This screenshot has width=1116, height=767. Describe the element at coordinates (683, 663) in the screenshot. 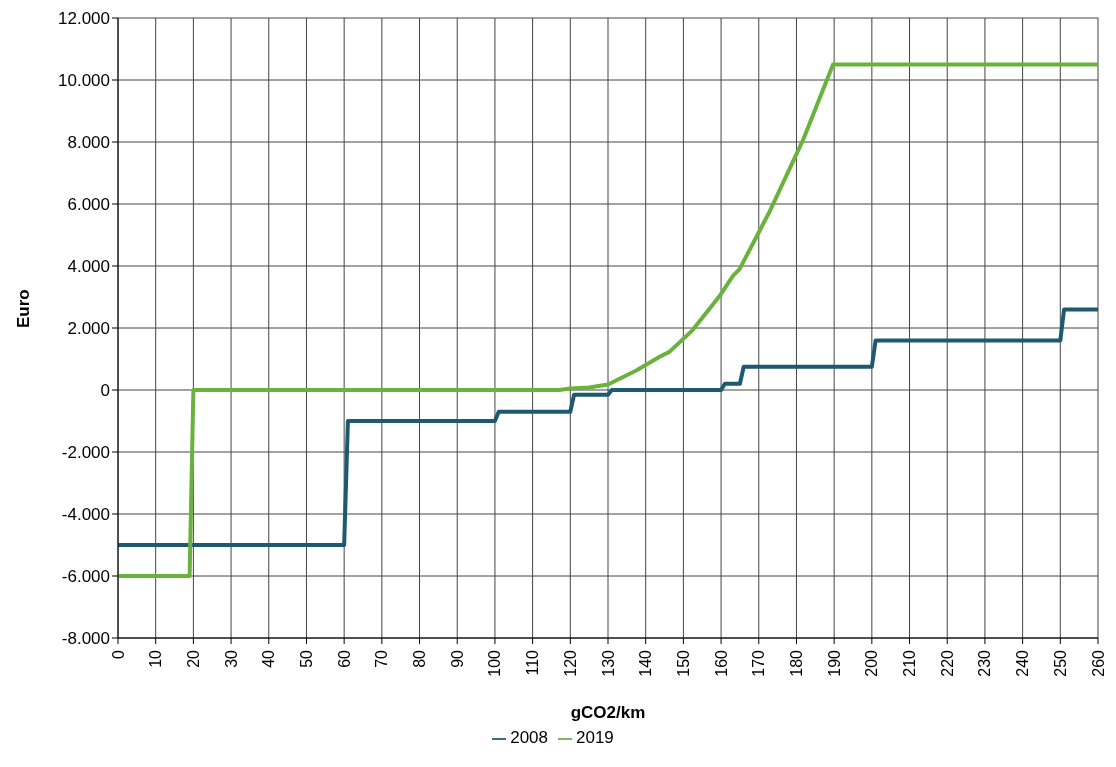

I see `x-tick-label: 150` at that location.